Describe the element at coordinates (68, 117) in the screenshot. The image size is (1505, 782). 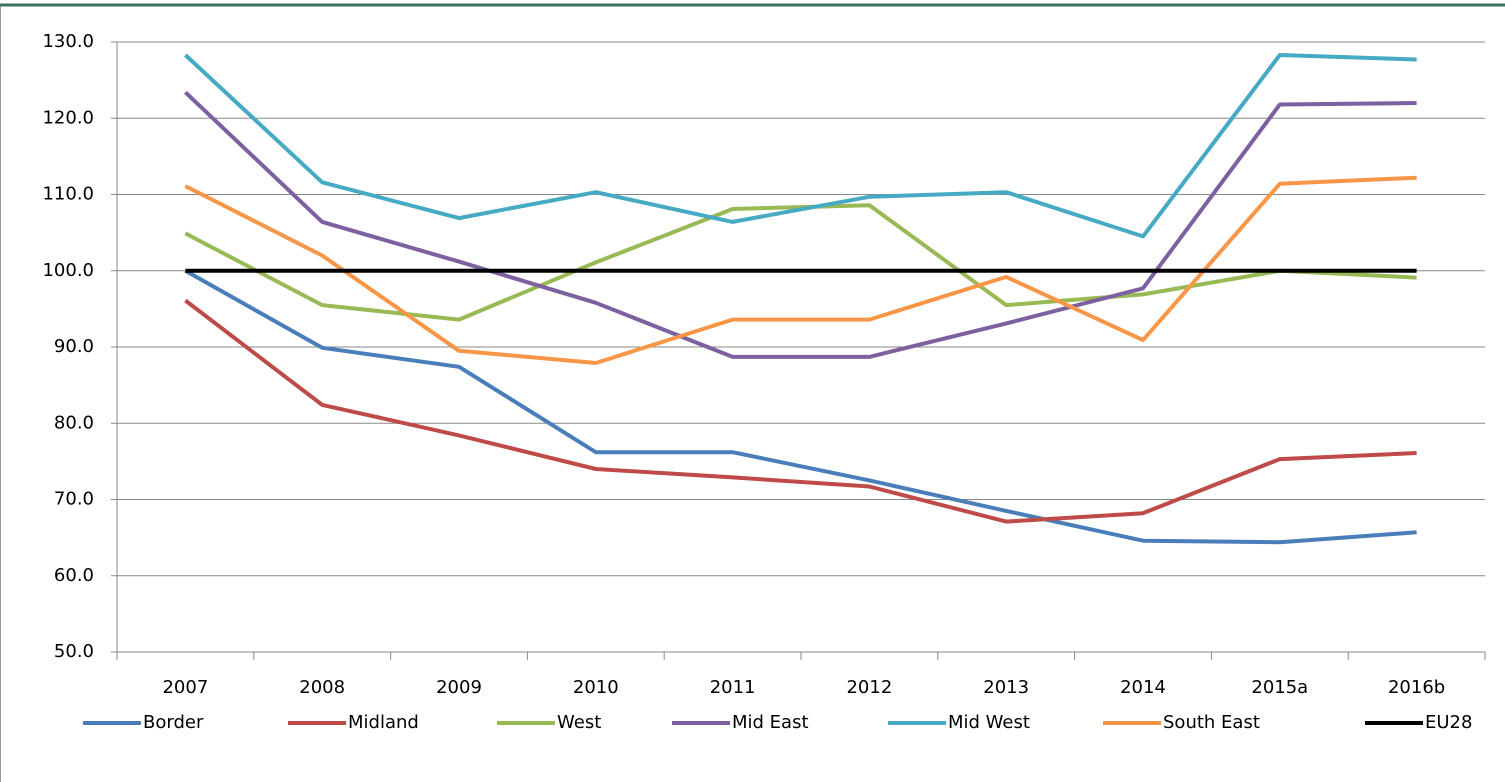
I see `y-tick-label: 120.0` at that location.